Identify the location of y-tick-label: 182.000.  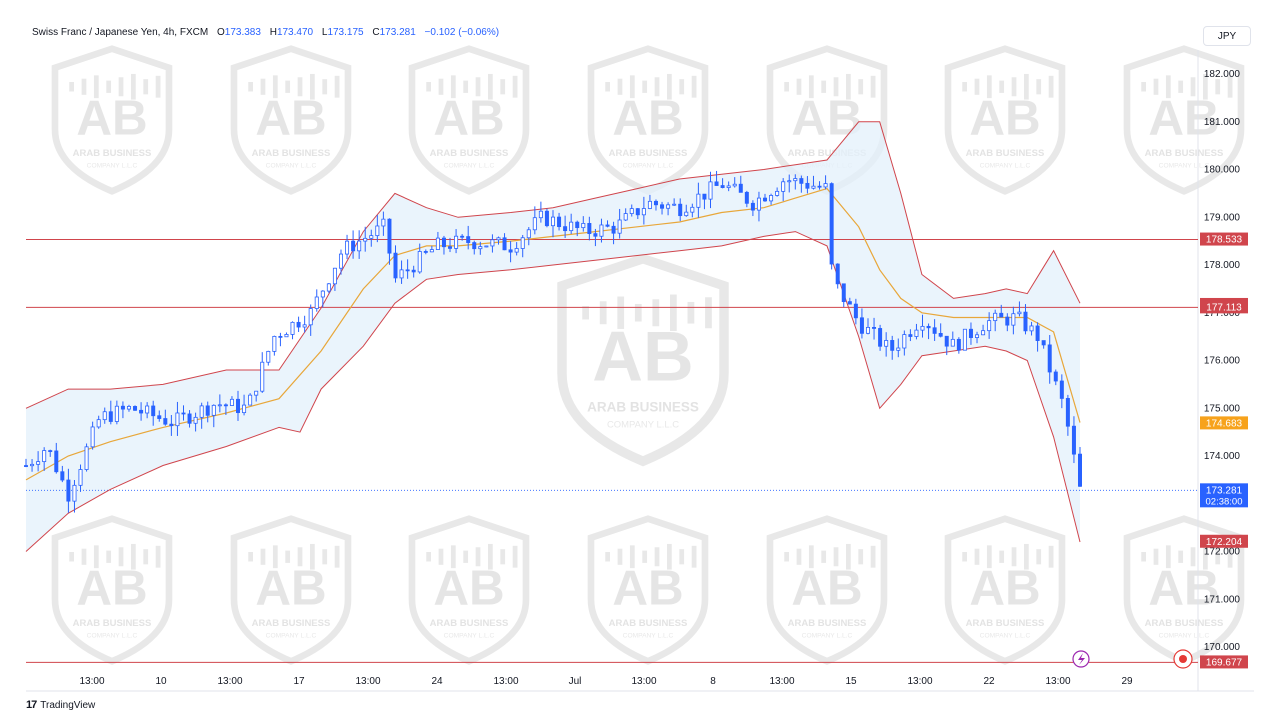
(1222, 74).